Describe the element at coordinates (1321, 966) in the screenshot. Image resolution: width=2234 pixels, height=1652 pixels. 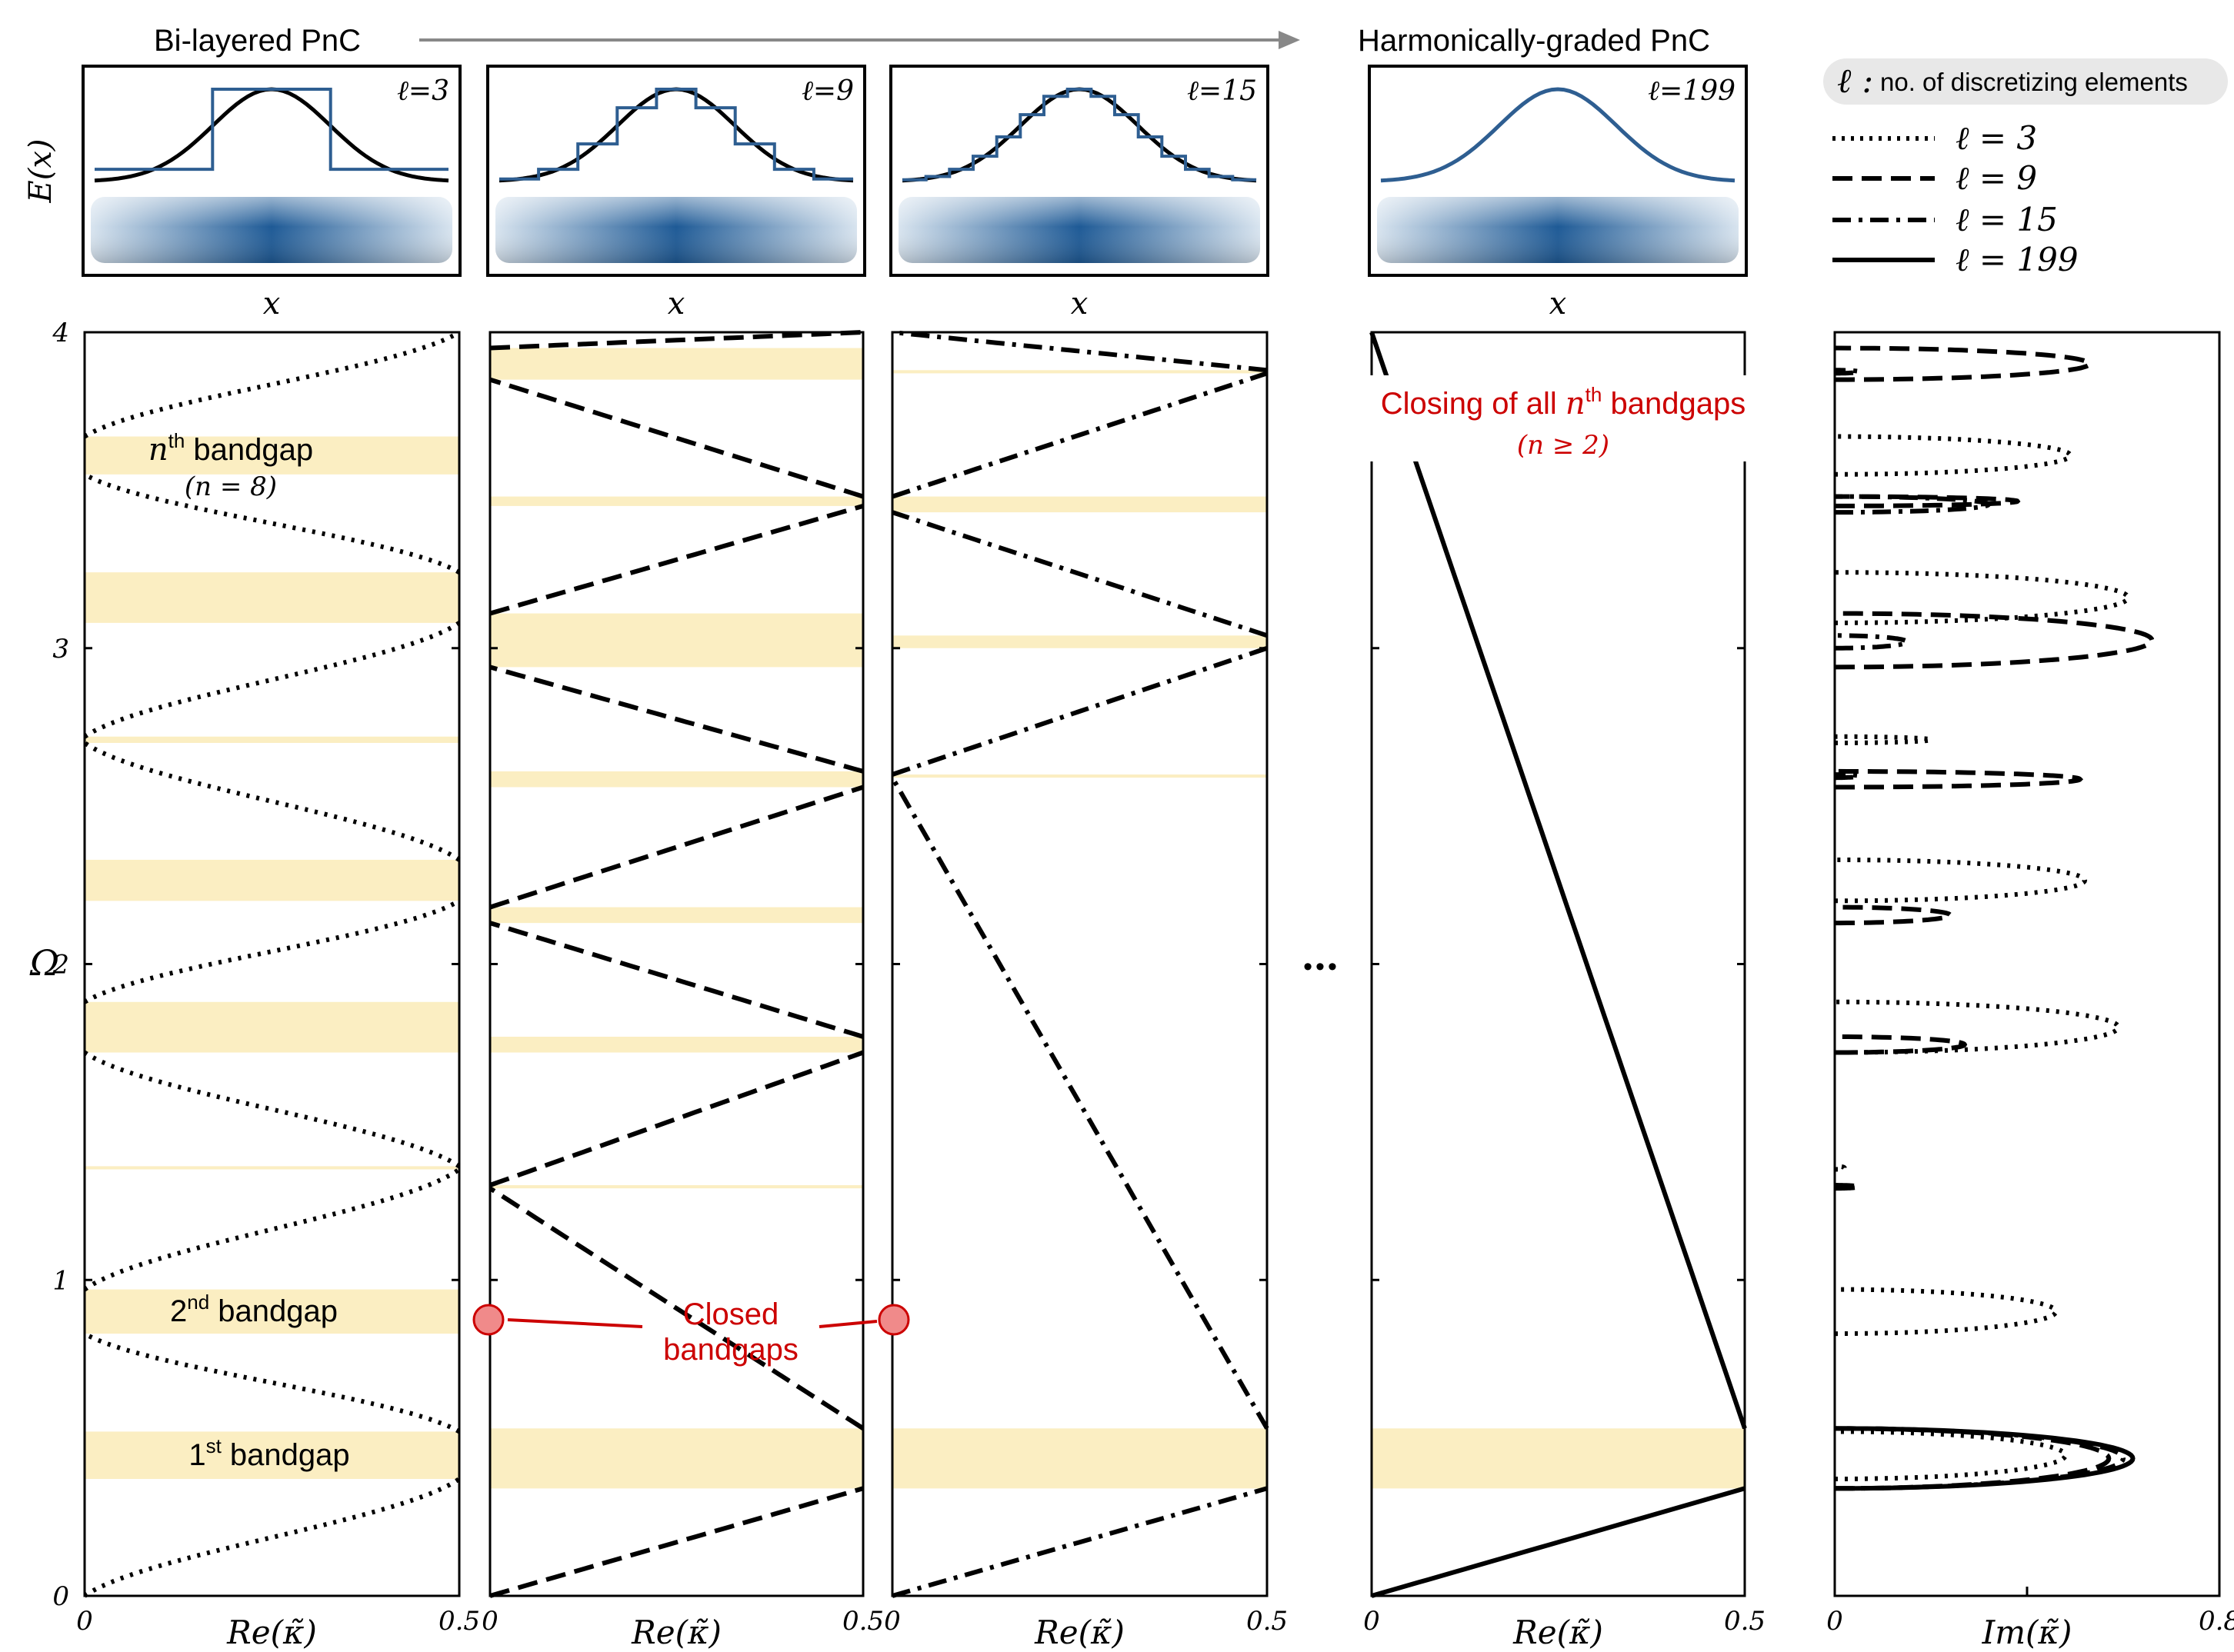
I see `ellipsis: •••` at that location.